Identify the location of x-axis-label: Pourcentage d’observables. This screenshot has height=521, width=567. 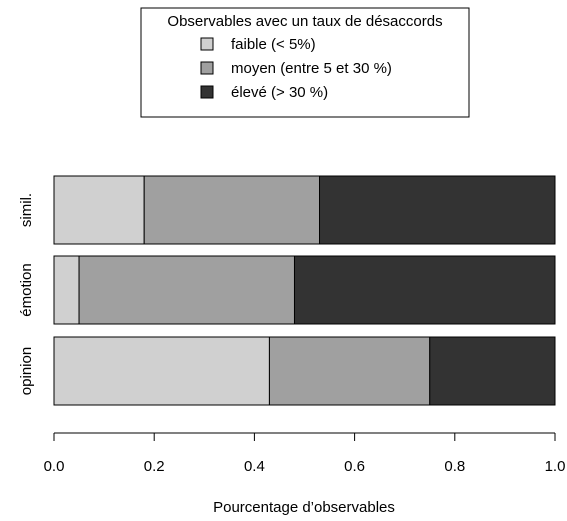
(304, 507).